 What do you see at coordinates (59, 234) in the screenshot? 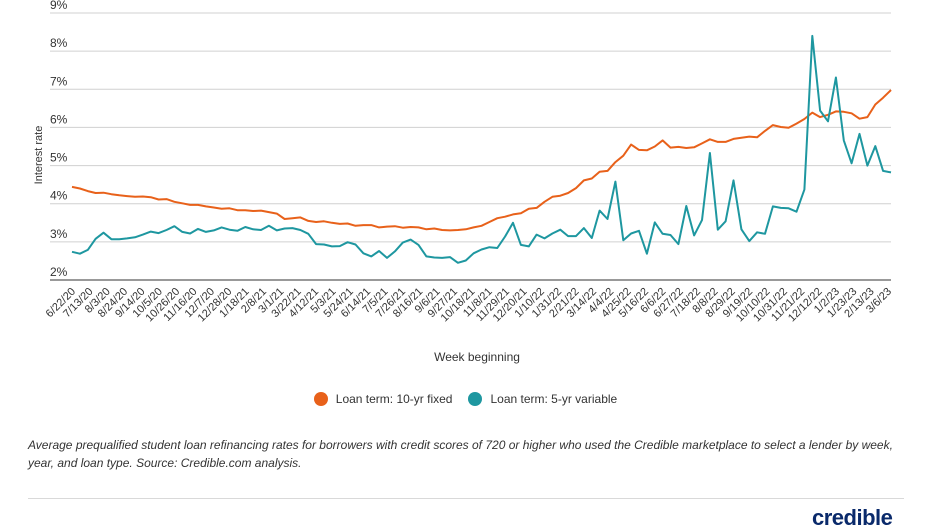
I see `y-tick-label: 3%` at bounding box center [59, 234].